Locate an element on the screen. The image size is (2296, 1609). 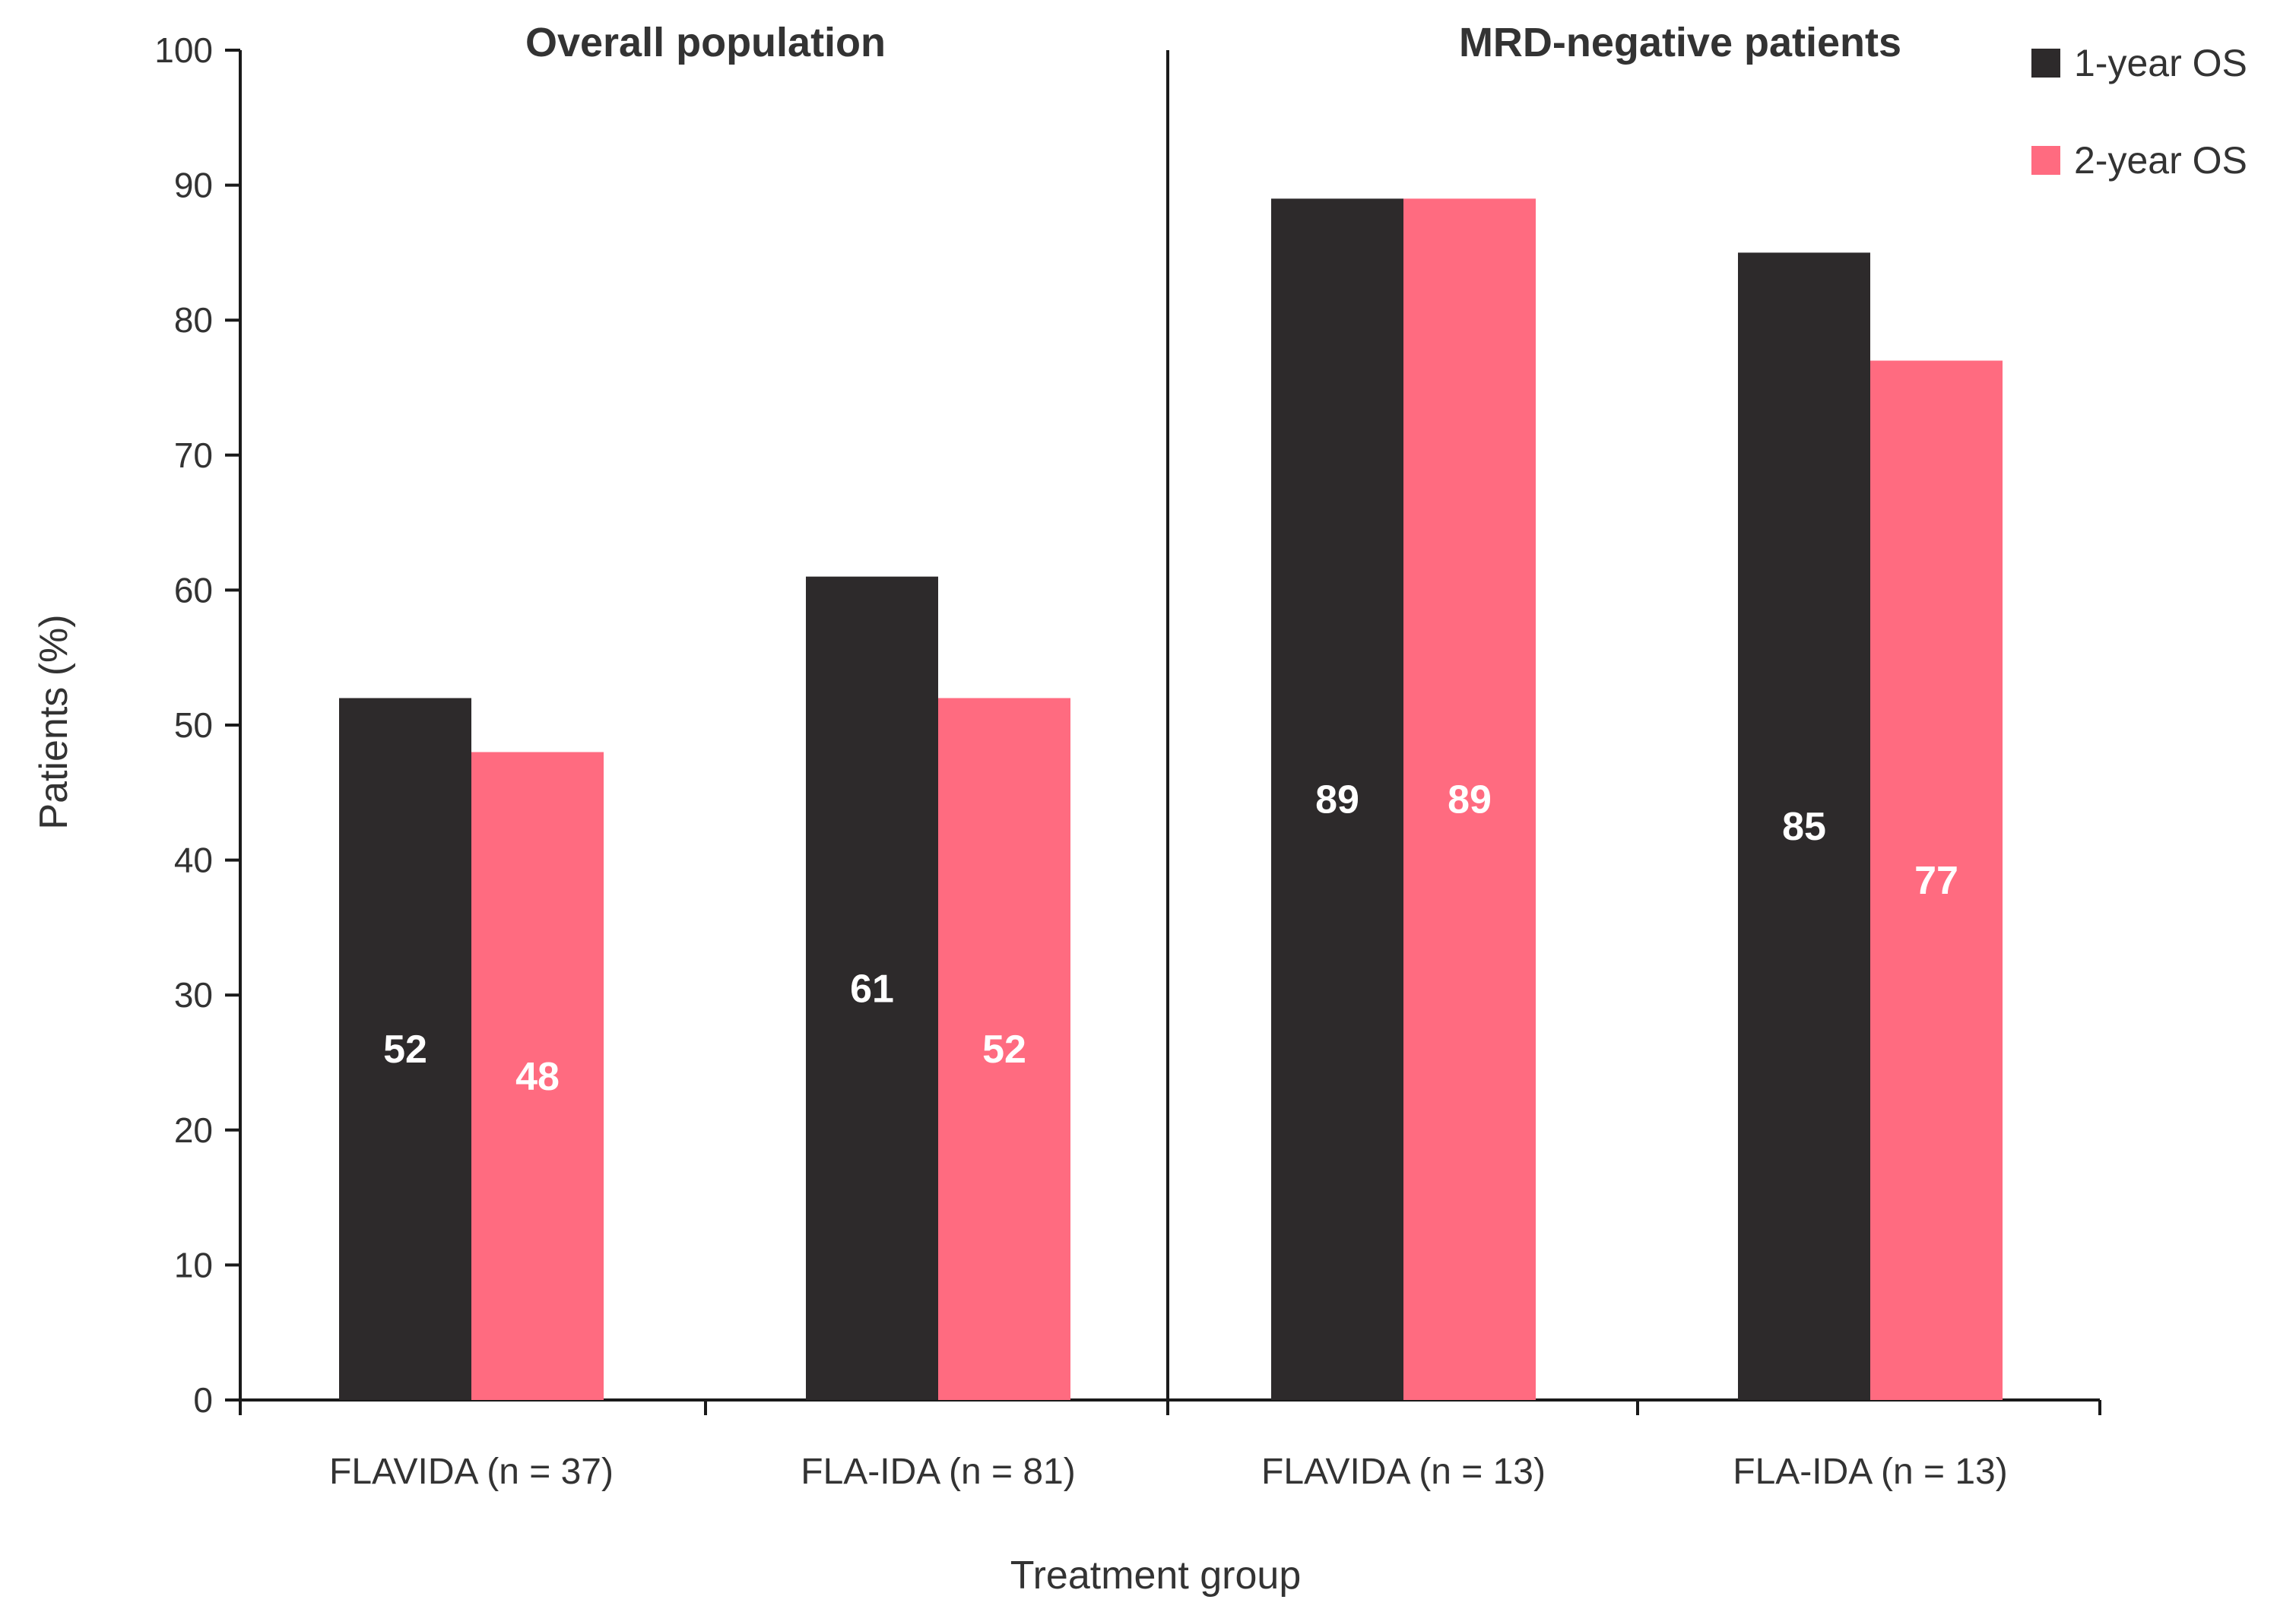
bar-value-label: 85 is located at coordinates (1804, 827).